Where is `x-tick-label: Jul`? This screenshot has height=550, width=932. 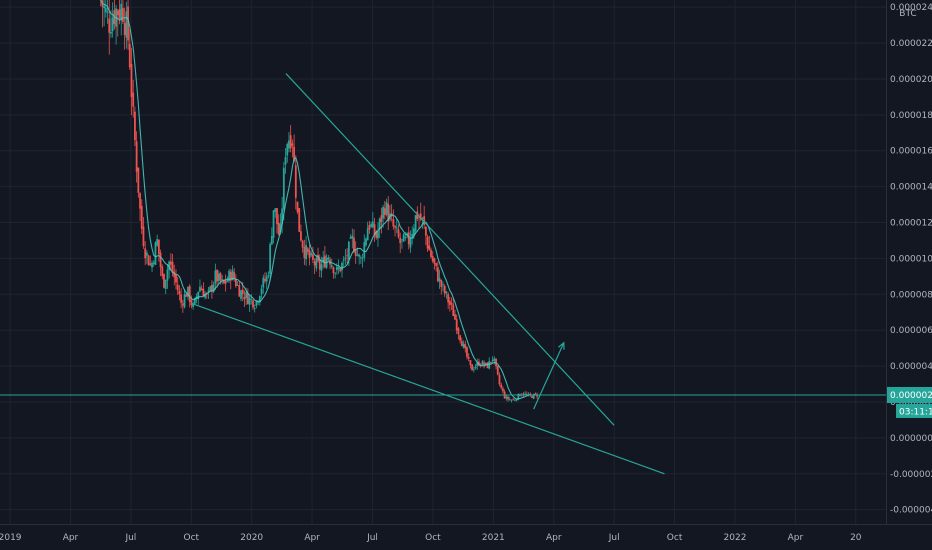 x-tick-label: Jul is located at coordinates (614, 538).